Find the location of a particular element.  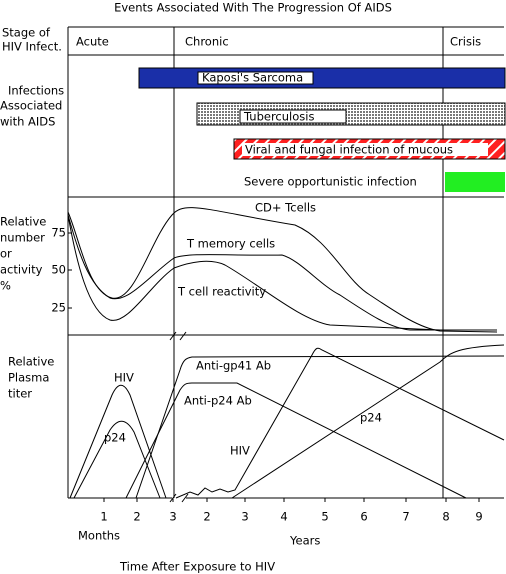

tick-label: 6 is located at coordinates (363, 517).